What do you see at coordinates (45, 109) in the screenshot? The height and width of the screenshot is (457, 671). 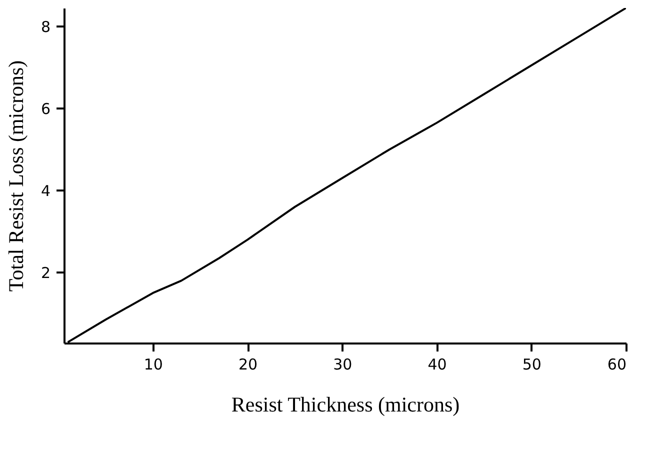 I see `y-tick-label: 6` at bounding box center [45, 109].